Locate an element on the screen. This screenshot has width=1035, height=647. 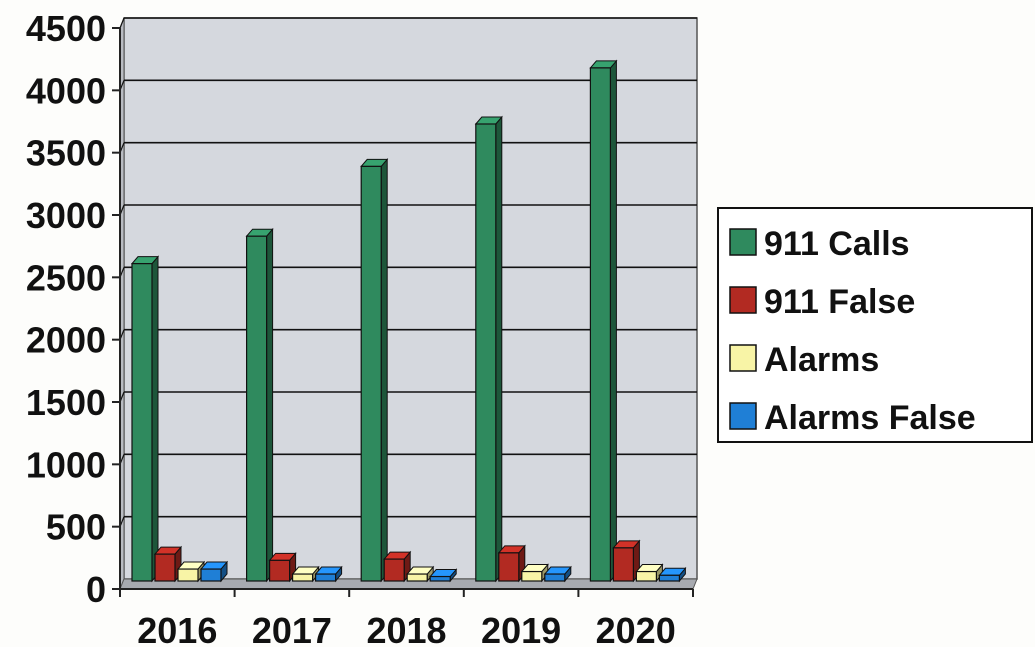
y-tick-label: 1000 is located at coordinates (66, 464).